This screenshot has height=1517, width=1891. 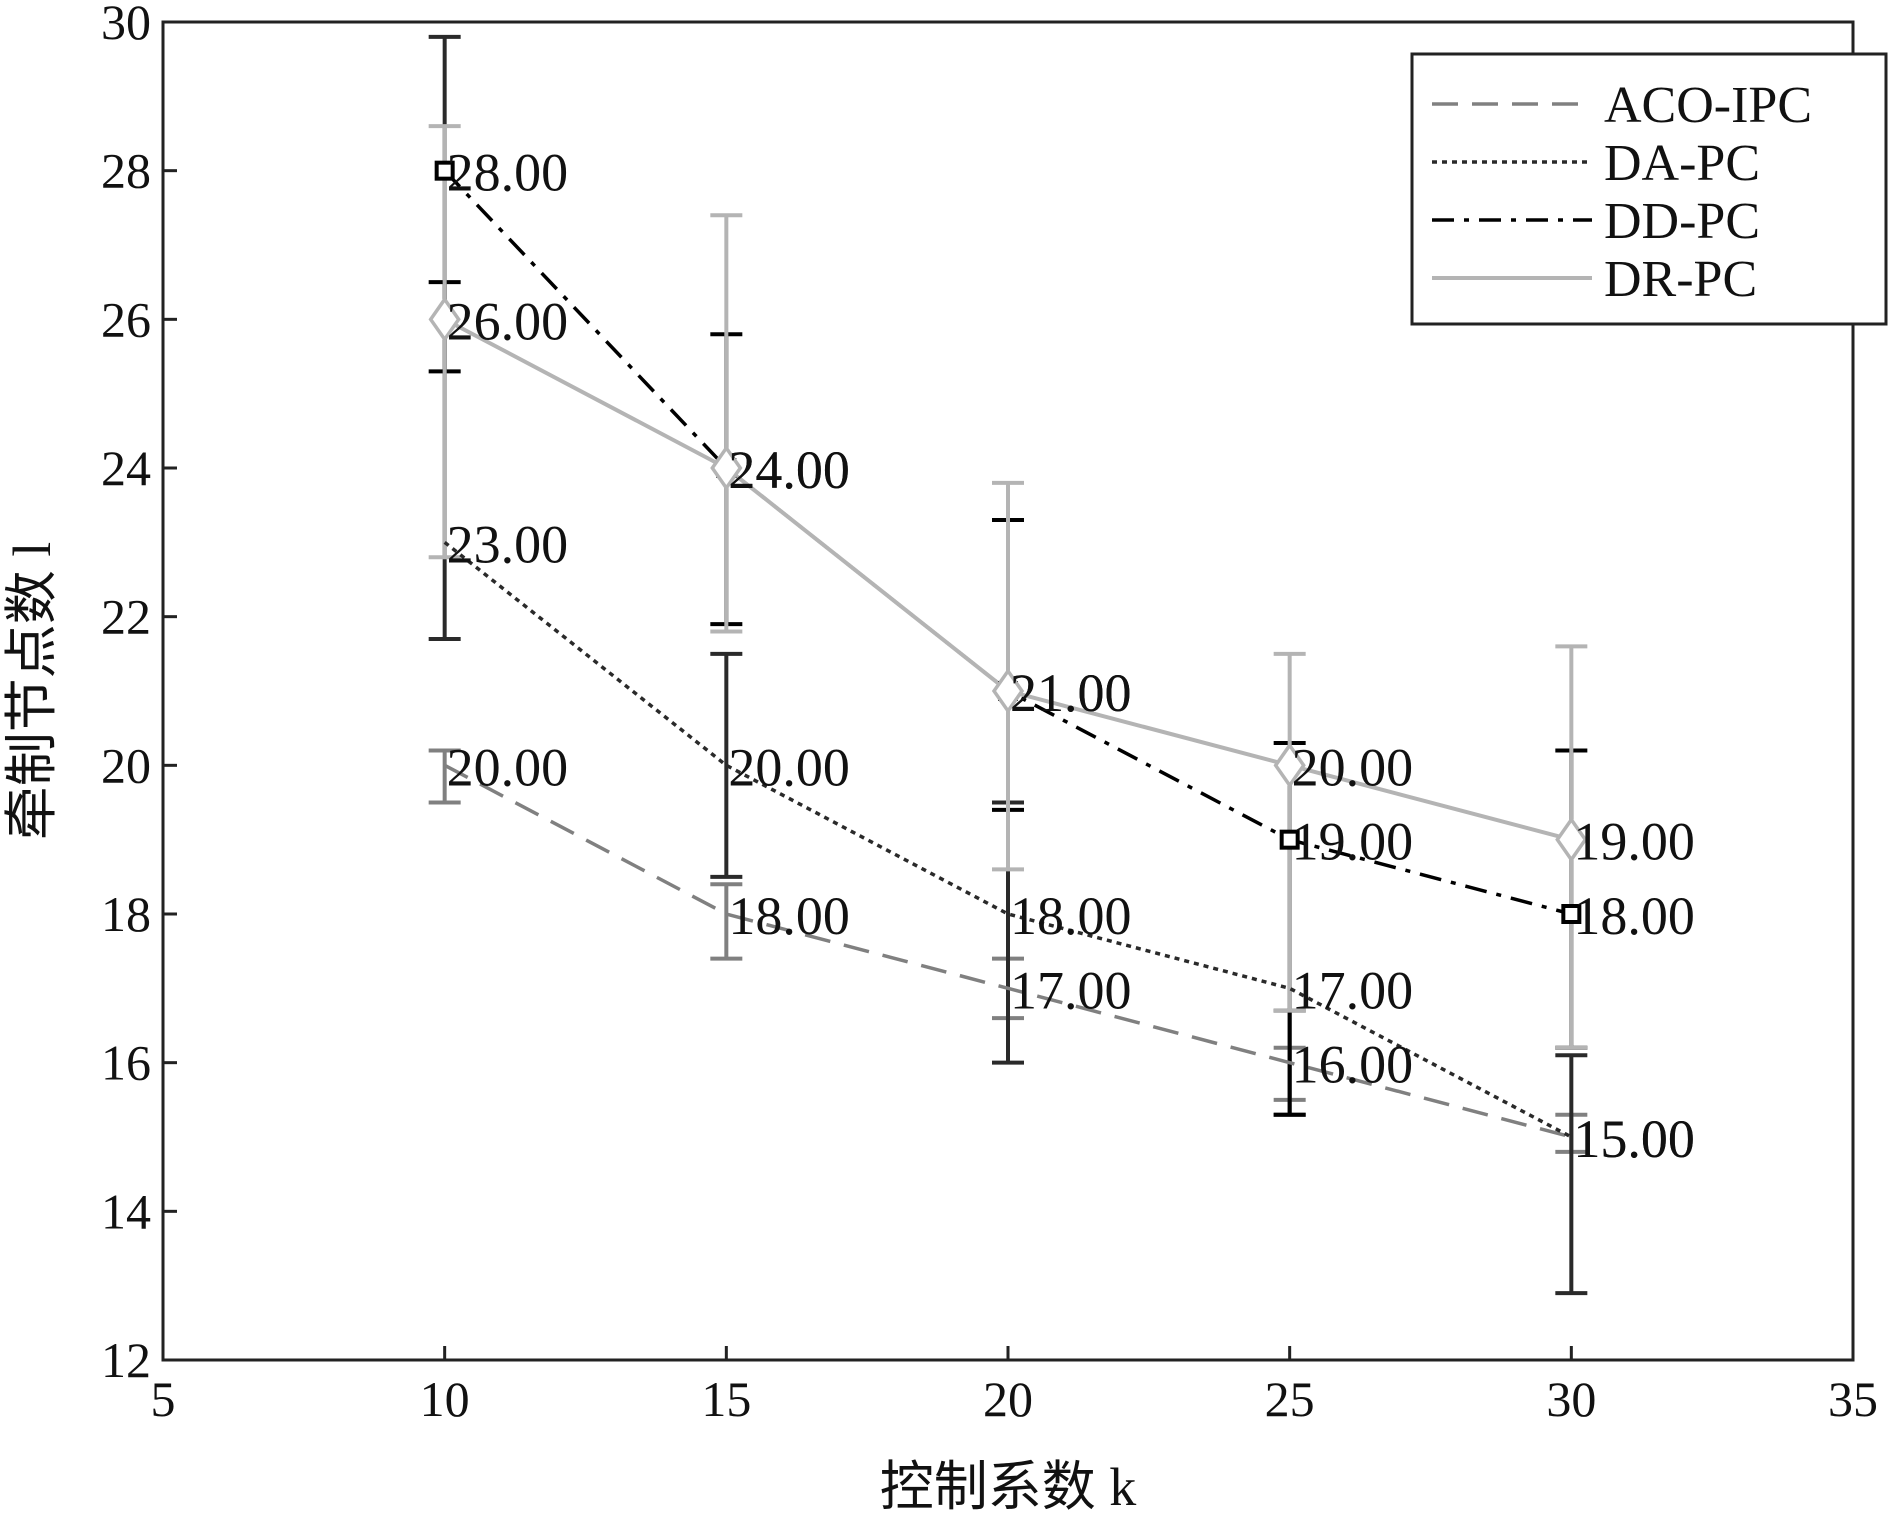 I want to click on y-tick-label: 24, so click(x=126, y=468).